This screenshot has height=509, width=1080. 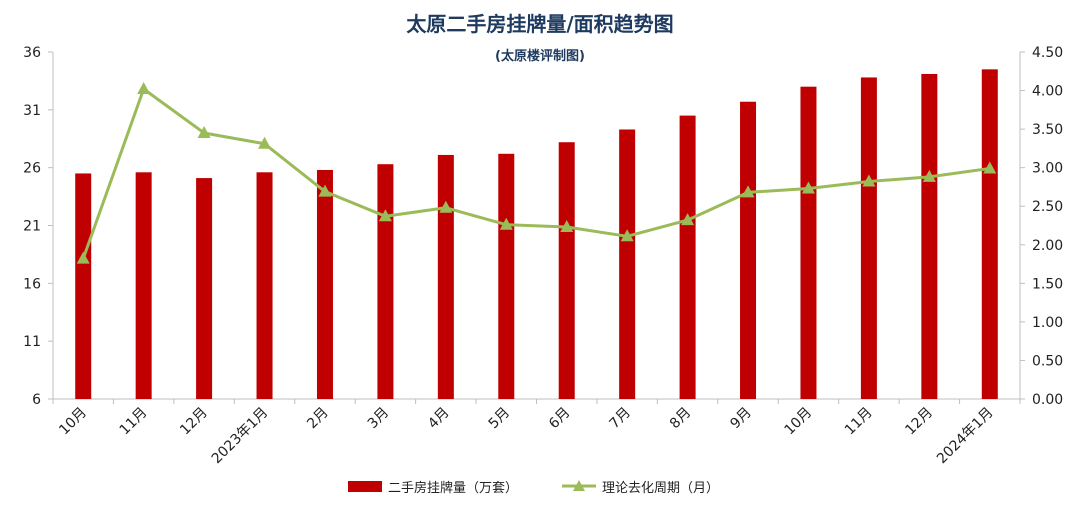 What do you see at coordinates (1047, 207) in the screenshot?
I see `right-axis-tick-label: 2.50` at bounding box center [1047, 207].